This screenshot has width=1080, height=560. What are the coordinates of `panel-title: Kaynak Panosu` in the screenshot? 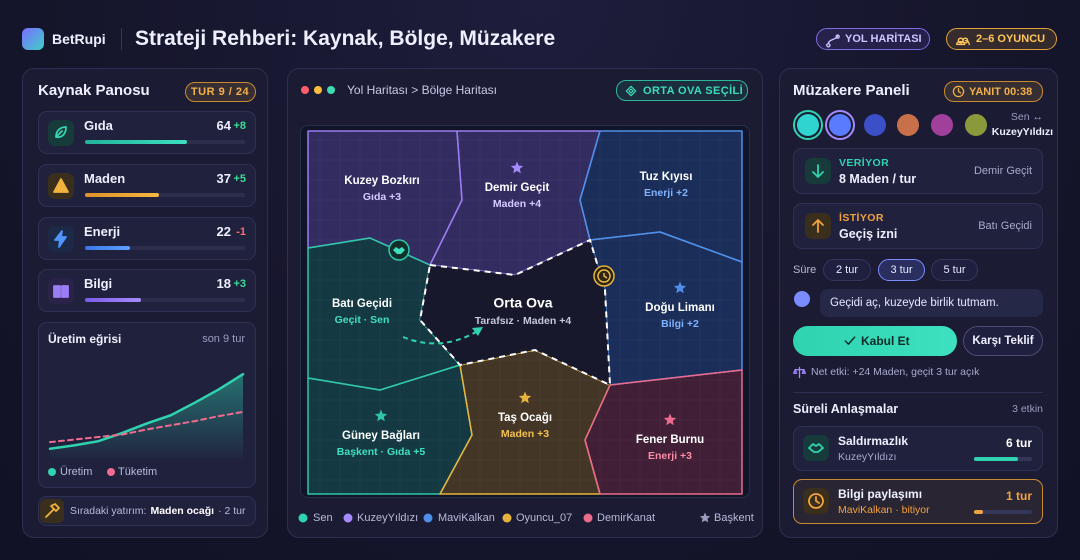 It's located at (94, 90).